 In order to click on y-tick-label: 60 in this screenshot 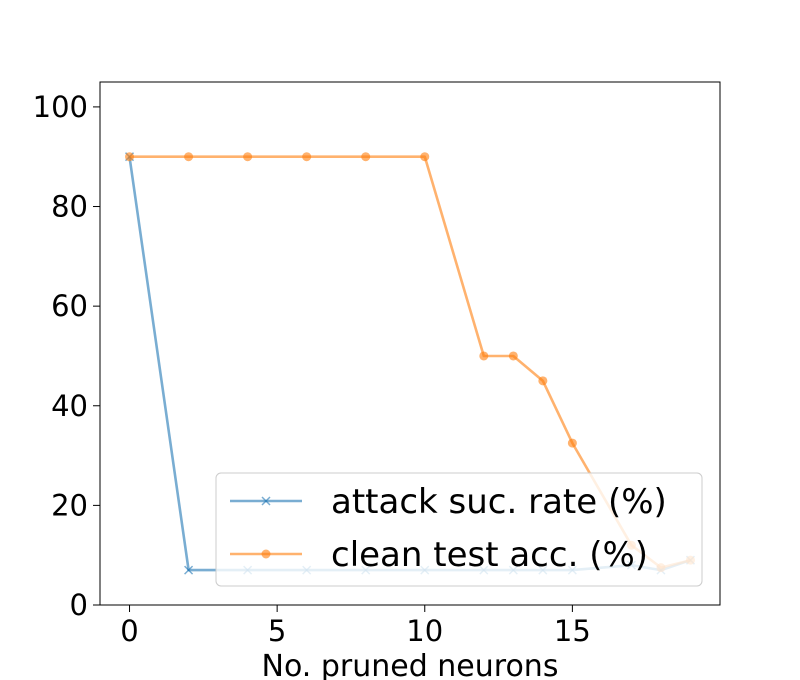, I will do `click(69, 306)`.